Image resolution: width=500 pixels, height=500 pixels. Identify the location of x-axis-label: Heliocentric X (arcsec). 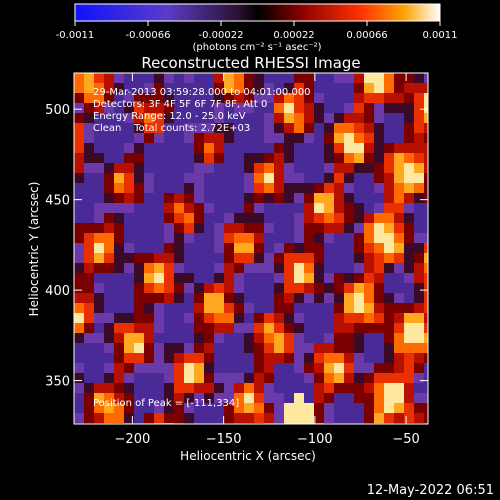
(248, 456).